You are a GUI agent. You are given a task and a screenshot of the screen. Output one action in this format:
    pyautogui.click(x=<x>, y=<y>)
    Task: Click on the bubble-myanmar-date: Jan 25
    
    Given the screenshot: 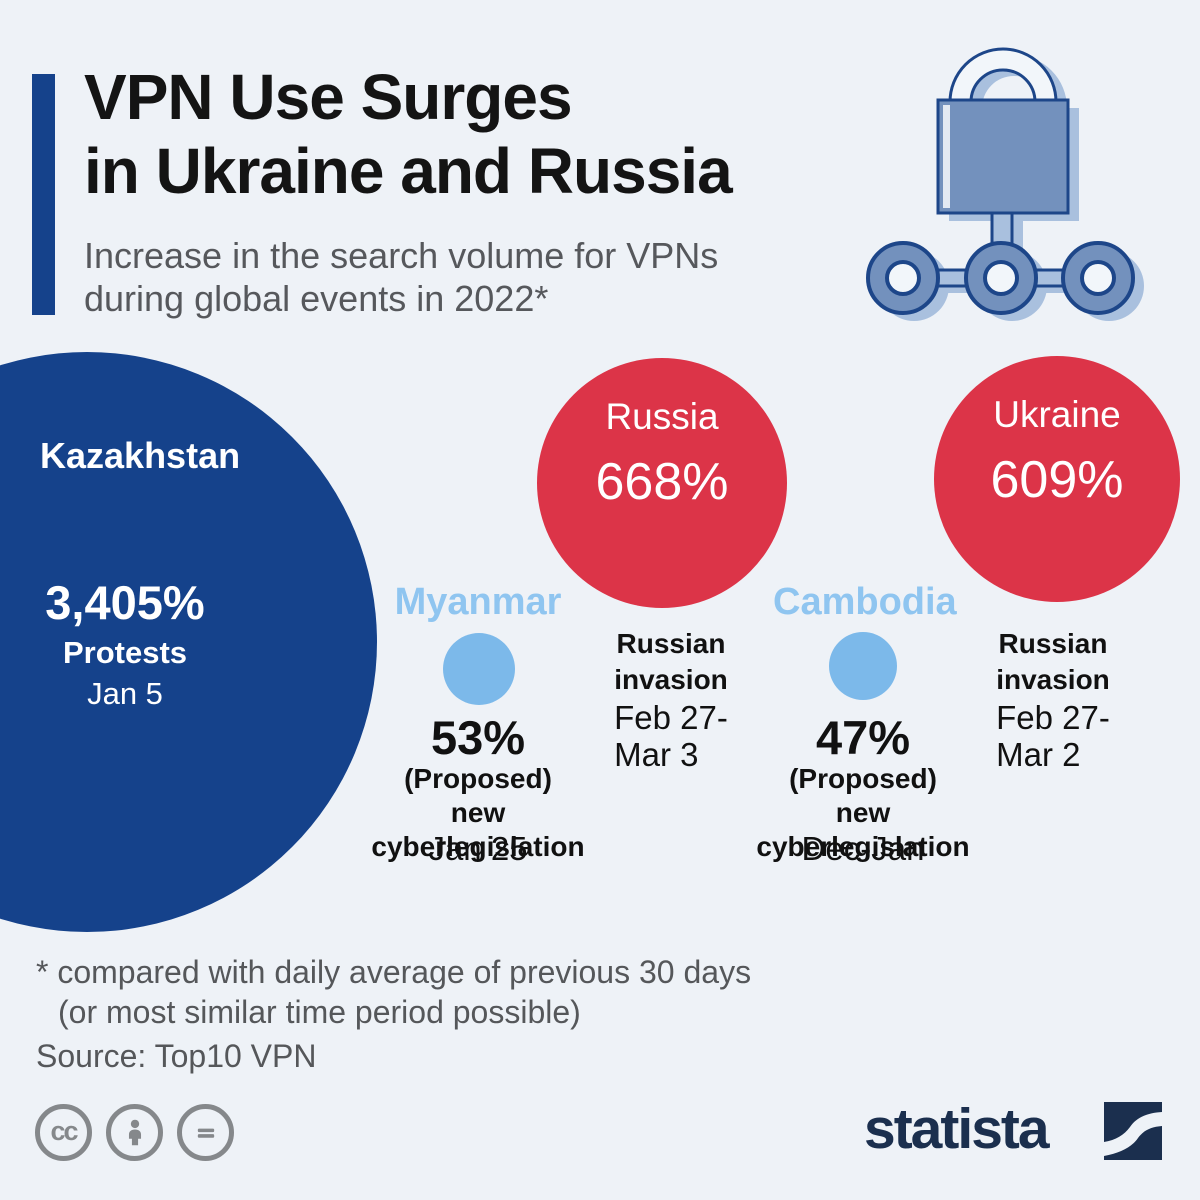 What is the action you would take?
    pyautogui.click(x=478, y=848)
    